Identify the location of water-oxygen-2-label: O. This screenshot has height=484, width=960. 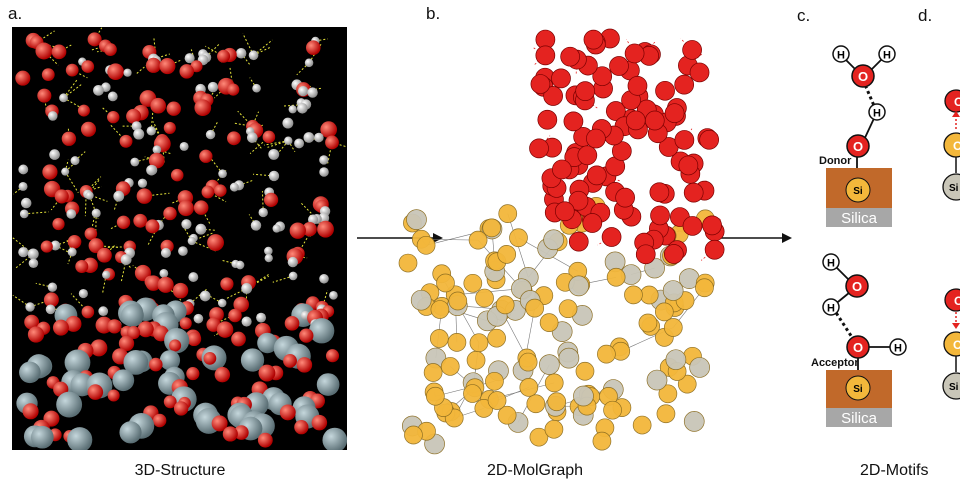
(857, 286).